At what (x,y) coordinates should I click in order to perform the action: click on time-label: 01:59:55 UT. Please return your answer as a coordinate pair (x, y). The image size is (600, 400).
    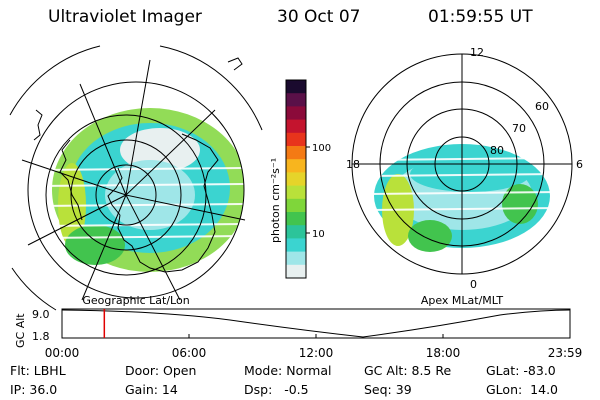
    Looking at the image, I should click on (480, 17).